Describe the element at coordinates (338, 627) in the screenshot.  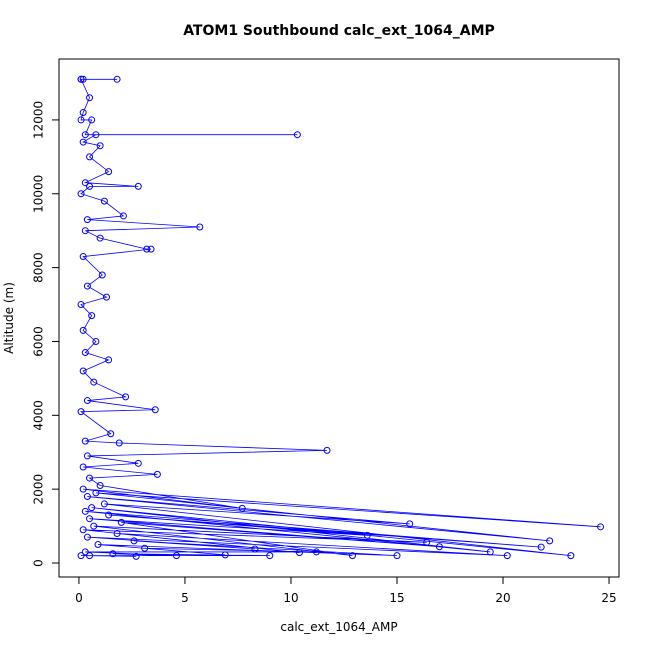
I see `x-axis-label: calc_ext_1064_AMP` at that location.